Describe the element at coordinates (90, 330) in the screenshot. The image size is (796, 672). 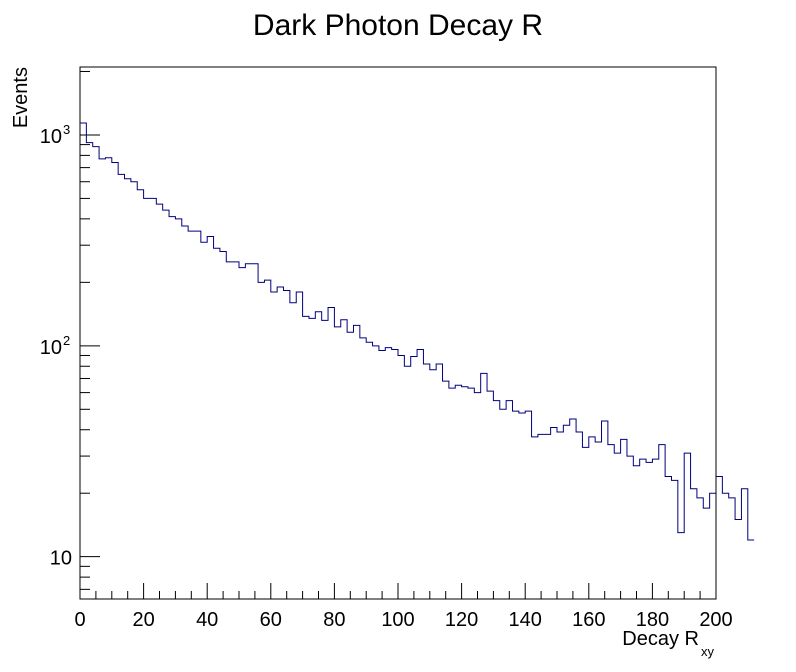
I see `y-axis-ticks` at that location.